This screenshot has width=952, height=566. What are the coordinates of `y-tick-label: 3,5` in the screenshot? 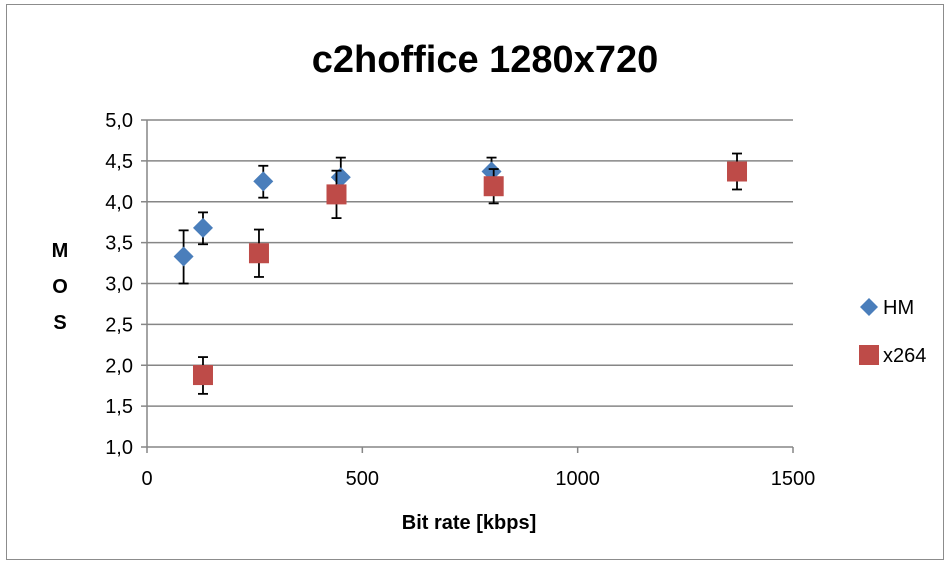 It's located at (119, 244).